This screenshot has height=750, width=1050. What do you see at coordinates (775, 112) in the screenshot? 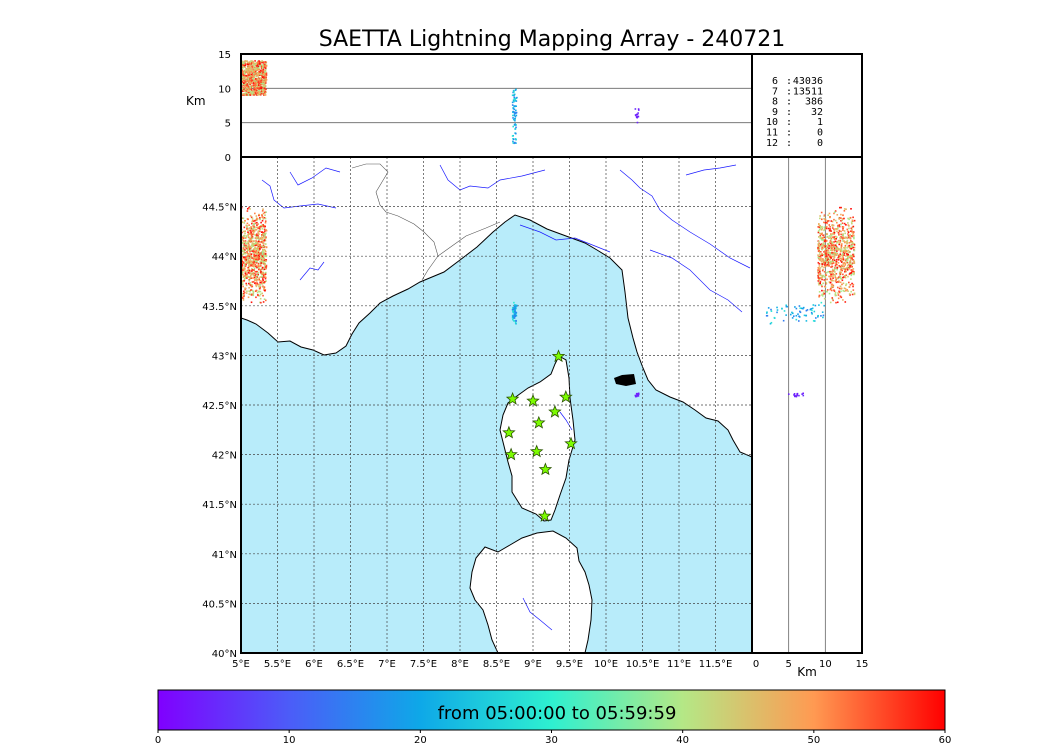
I see `station-count-label: 9` at bounding box center [775, 112].